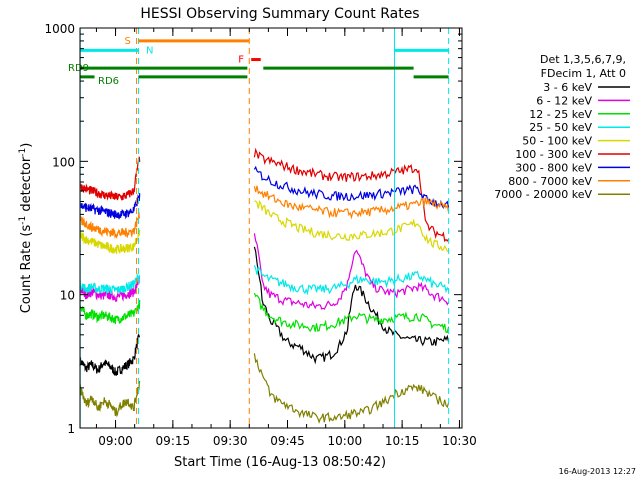 Image resolution: width=640 pixels, height=480 pixels. What do you see at coordinates (23, 220) in the screenshot?
I see `y-axis-label-sup1: -1` at bounding box center [23, 220].